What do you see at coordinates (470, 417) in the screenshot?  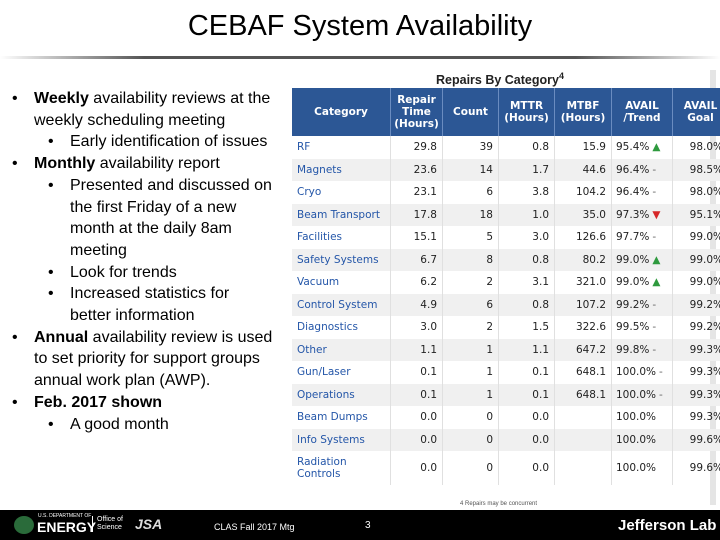 I see `number-cell: 0` at bounding box center [470, 417].